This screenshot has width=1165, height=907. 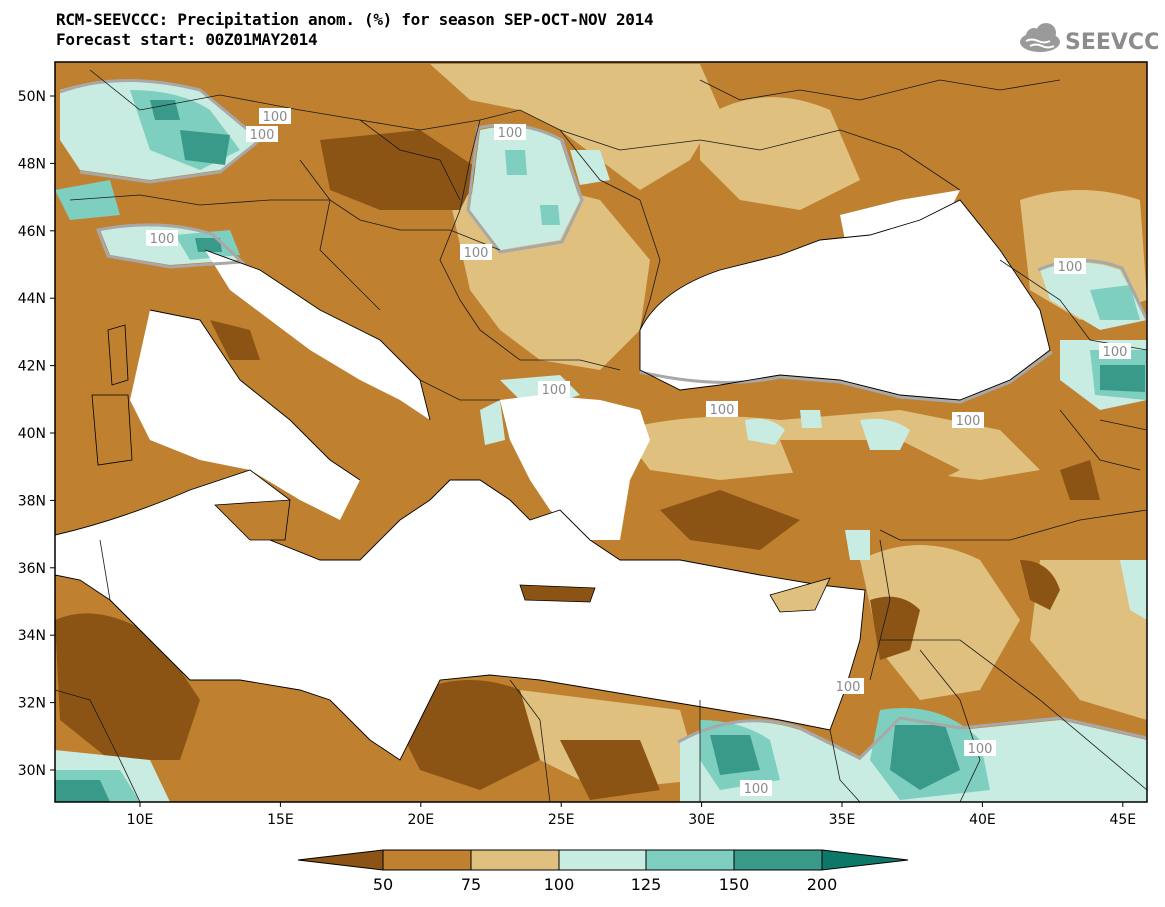 What do you see at coordinates (701, 820) in the screenshot?
I see `lon-tick-label: 30E` at bounding box center [701, 820].